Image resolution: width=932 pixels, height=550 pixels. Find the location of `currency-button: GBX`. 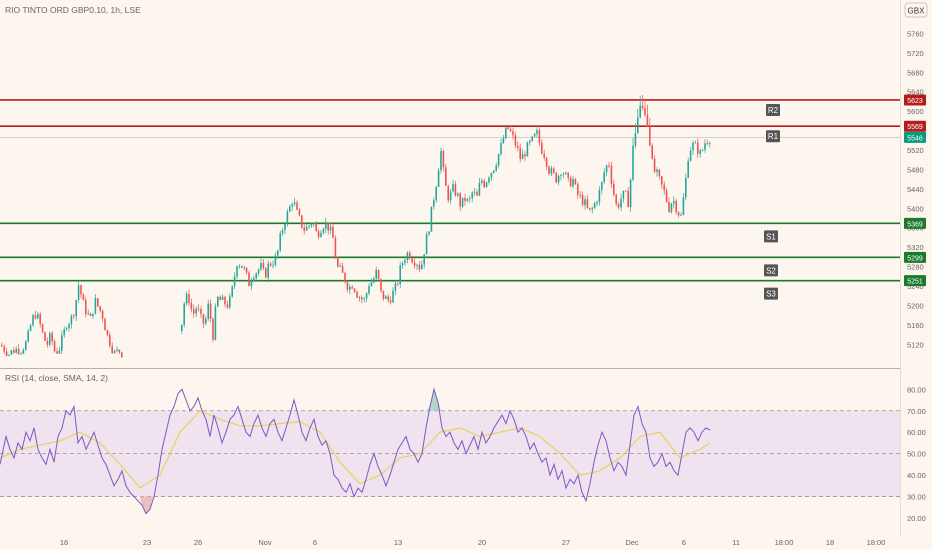

currency-button: GBX is located at coordinates (916, 10).